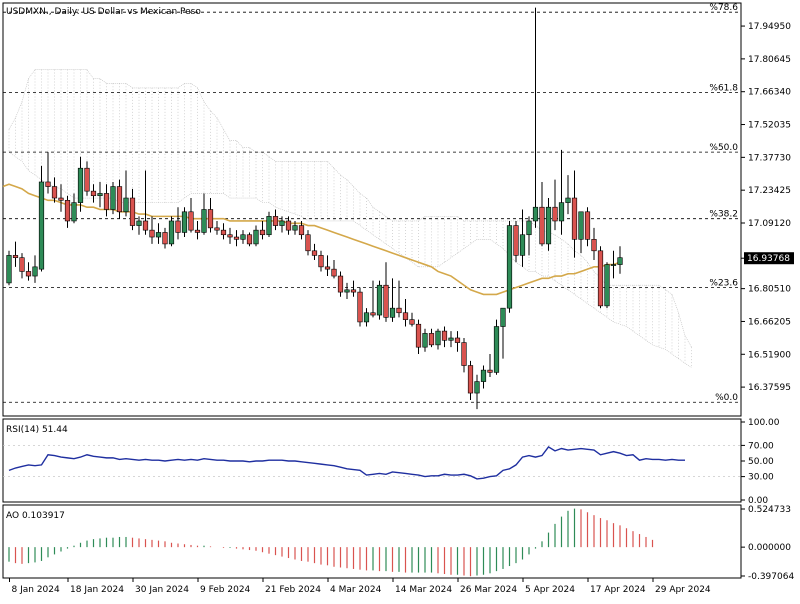 Image resolution: width=800 pixels, height=604 pixels. I want to click on date-axis-label: 21 Feb 2024, so click(293, 590).